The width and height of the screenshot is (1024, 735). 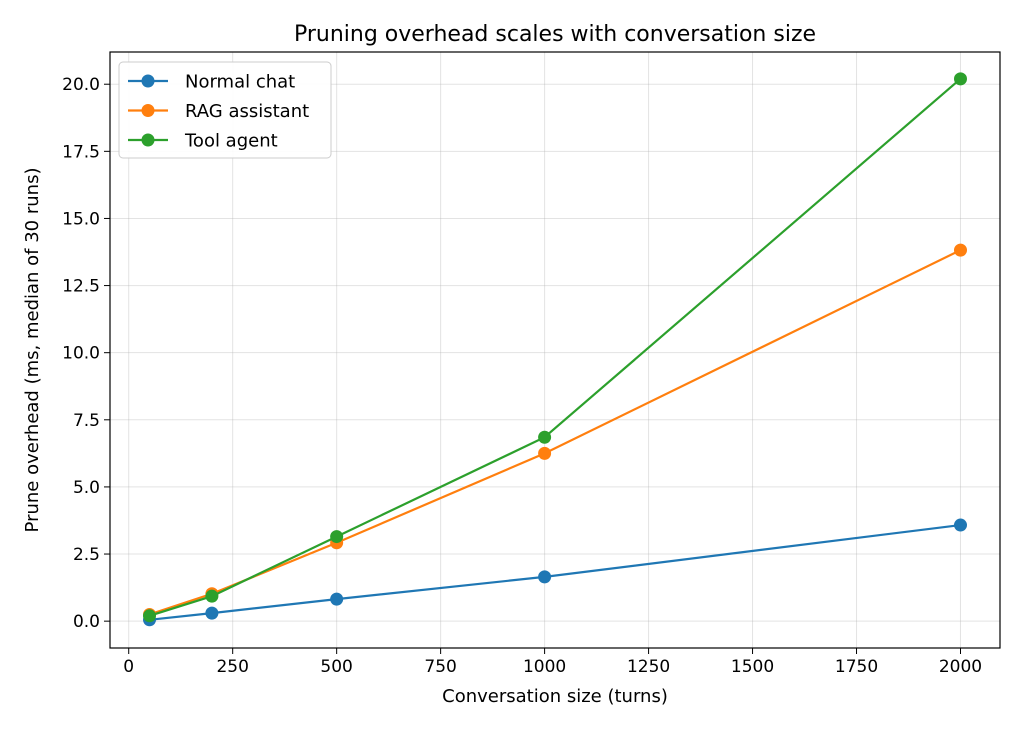 What do you see at coordinates (544, 667) in the screenshot?
I see `x-tick-label: 1000` at bounding box center [544, 667].